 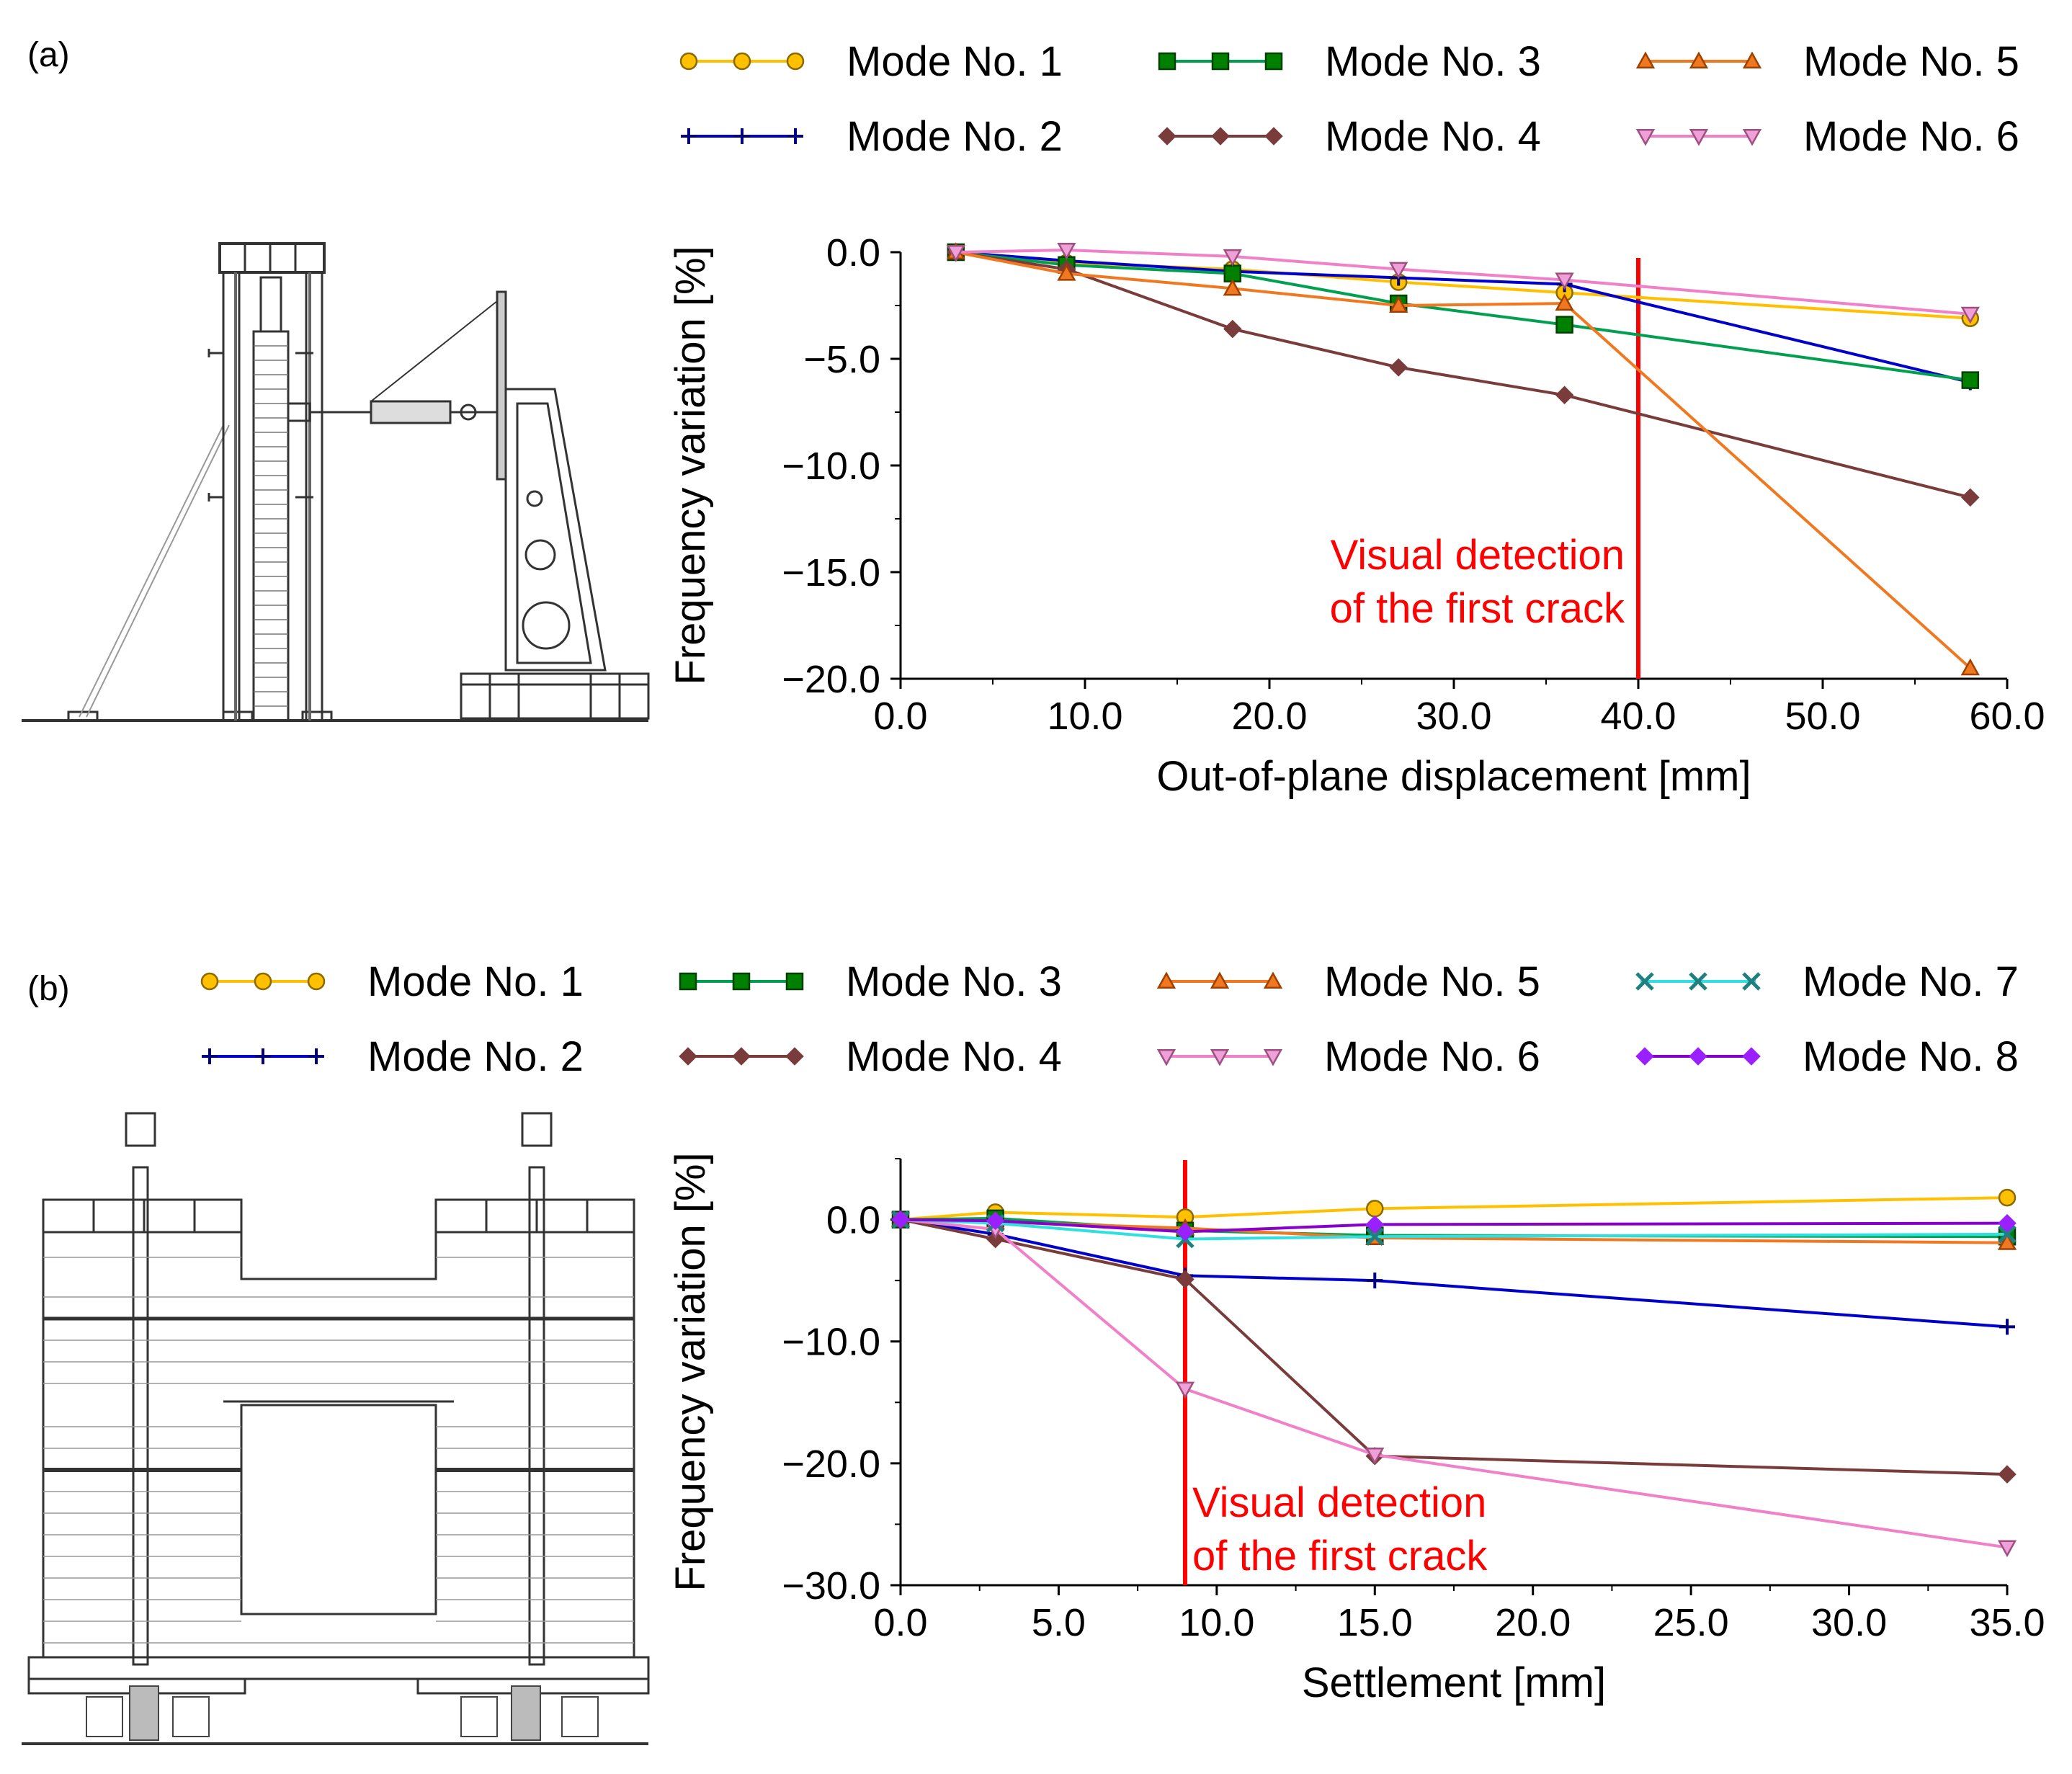 I want to click on legend-item-mode-no-3: Mode No. 3, so click(x=870, y=981).